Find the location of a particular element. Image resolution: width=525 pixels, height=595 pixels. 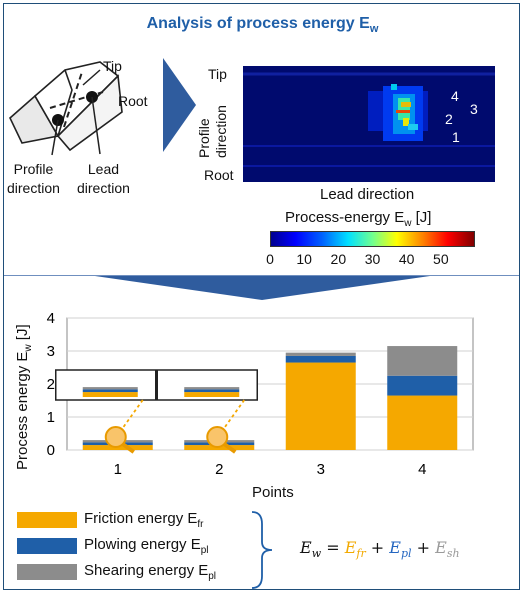

x-tick-label: 4 is located at coordinates (422, 469).